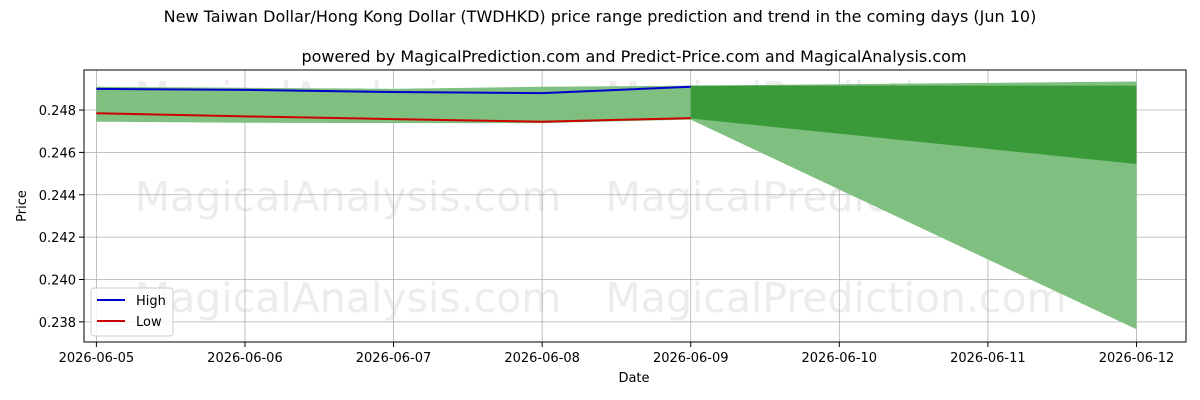 The image size is (1200, 400). Describe the element at coordinates (97, 358) in the screenshot. I see `x-tick-label: 2026-06-05` at that location.